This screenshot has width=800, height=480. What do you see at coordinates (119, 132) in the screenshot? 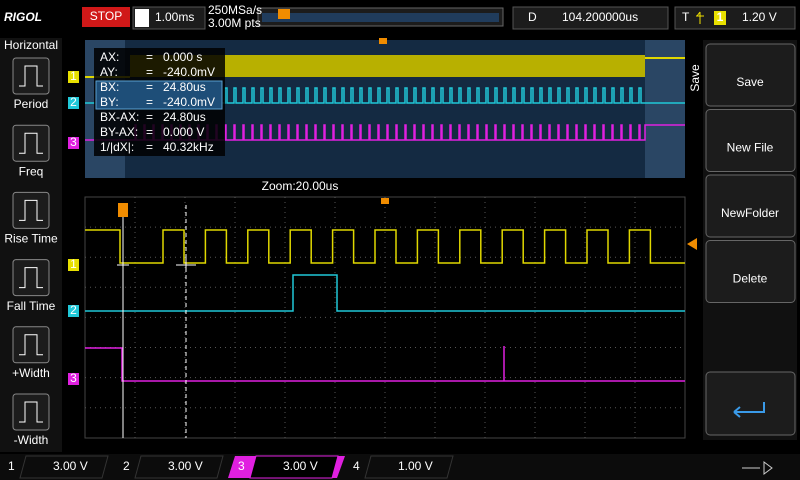
I see `cursor-readout-text: BY-AX:` at bounding box center [119, 132].